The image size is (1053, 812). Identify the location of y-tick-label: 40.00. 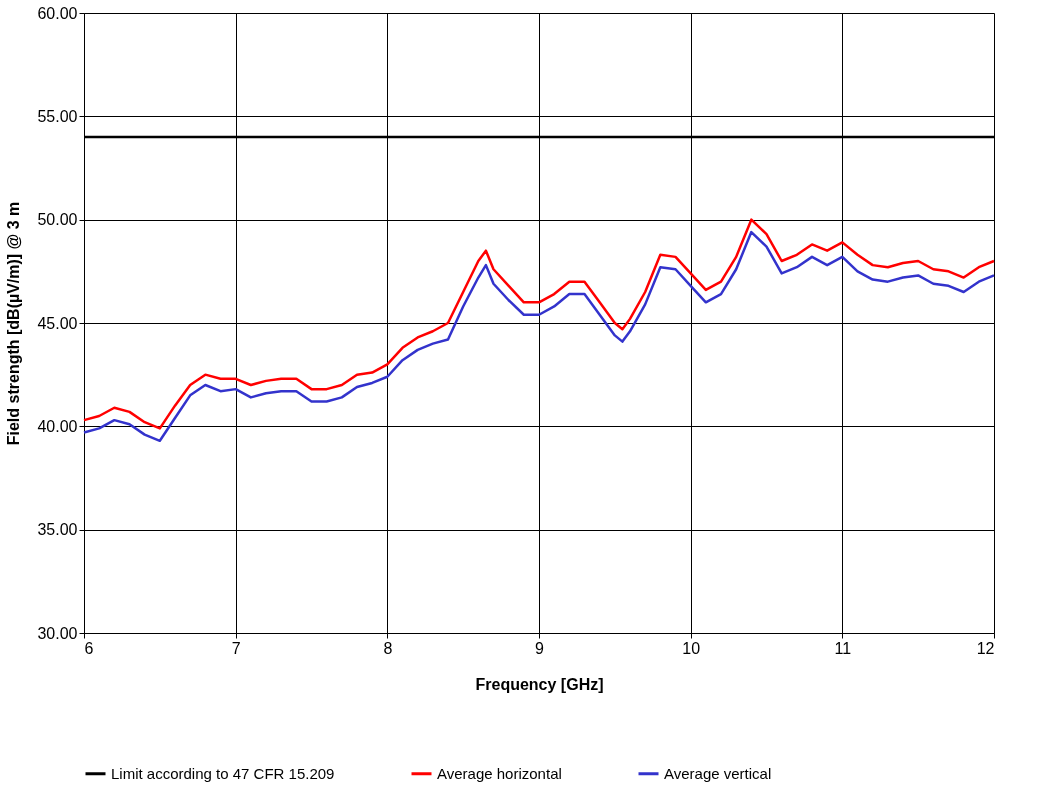
(57, 426).